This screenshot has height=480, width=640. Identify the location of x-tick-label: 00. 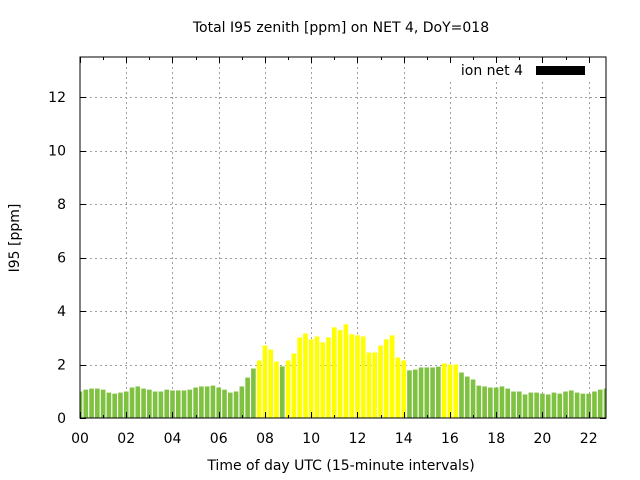
(80, 439).